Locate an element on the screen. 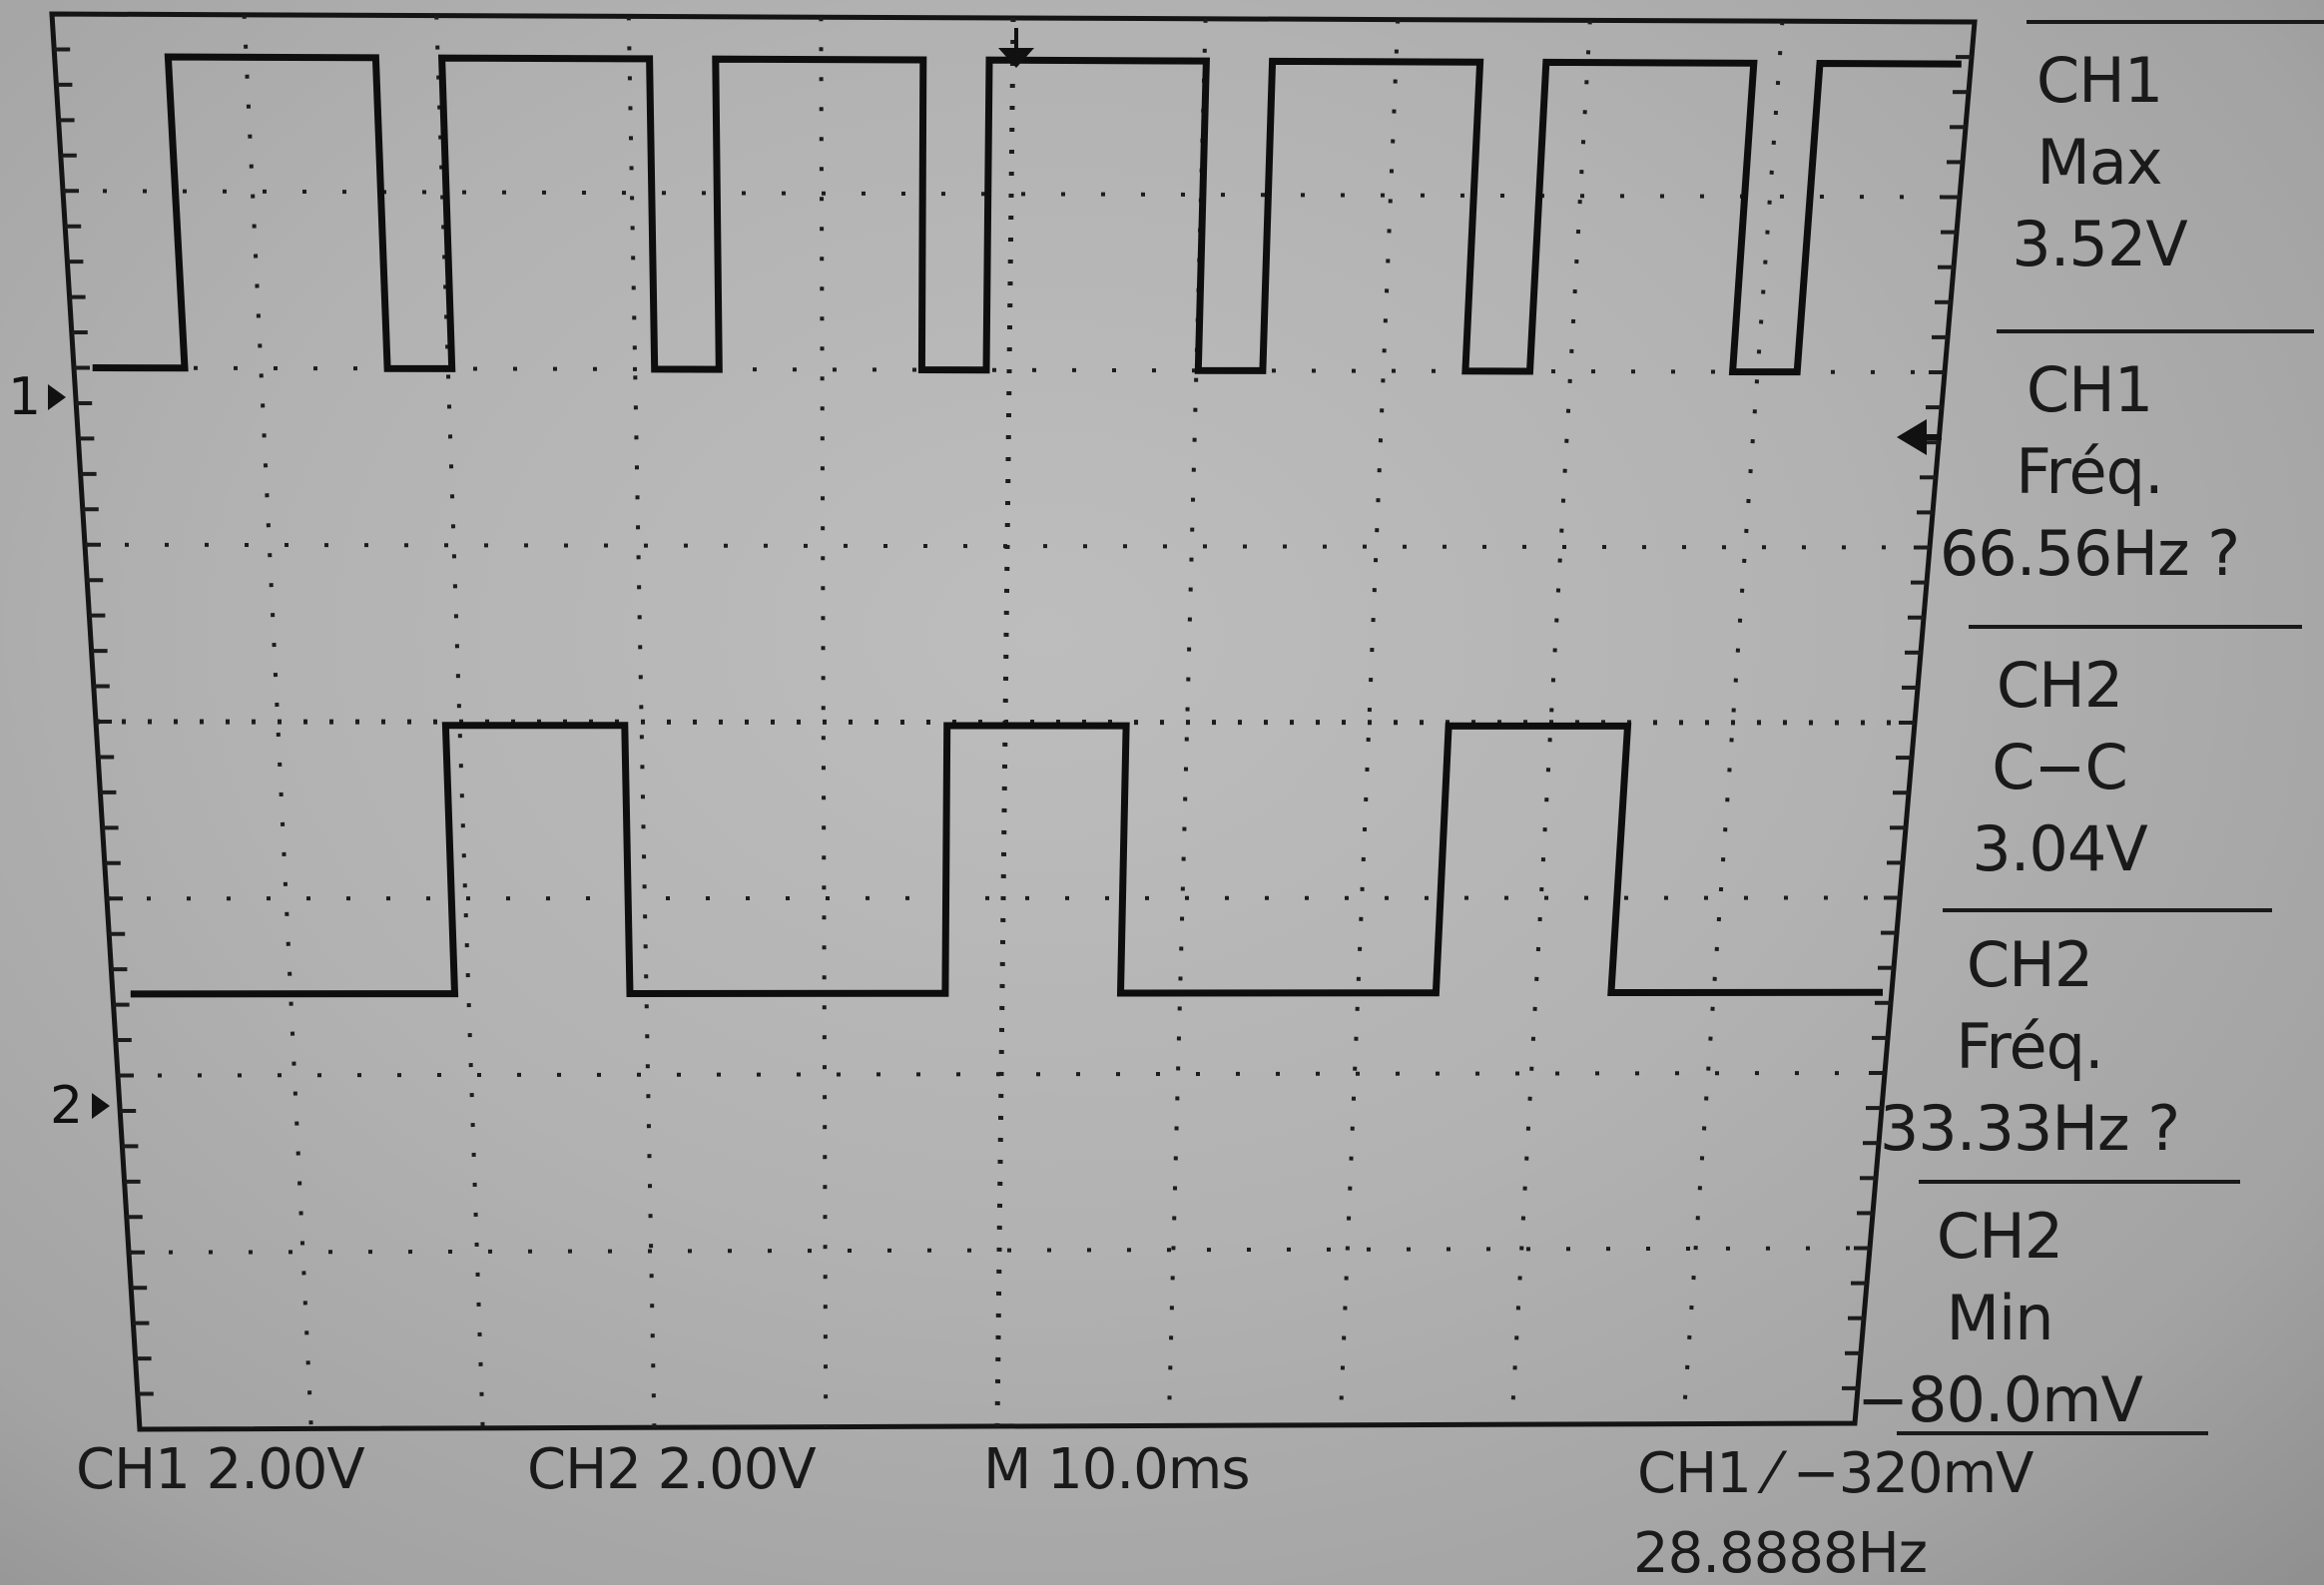 The width and height of the screenshot is (2324, 1585). measurement-ch1-freq: CH1 Fréq. 66.56Hz ? is located at coordinates (2089, 472).